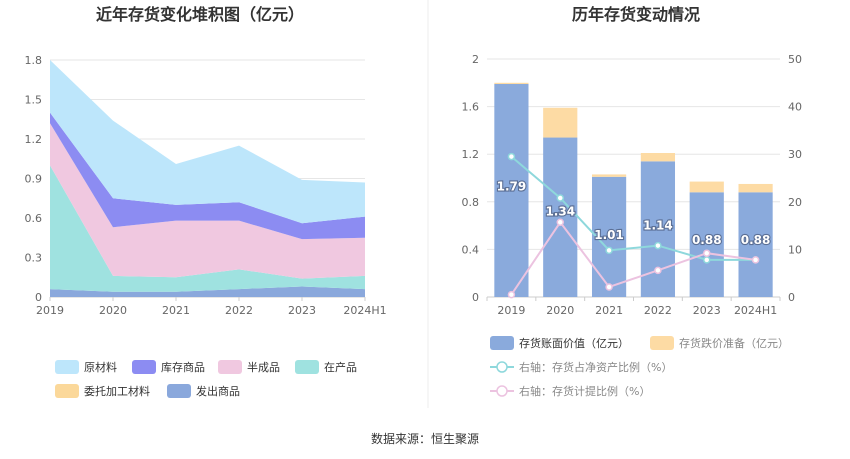  Describe the element at coordinates (658, 310) in the screenshot. I see `right-x-tick-label: 2022` at that location.